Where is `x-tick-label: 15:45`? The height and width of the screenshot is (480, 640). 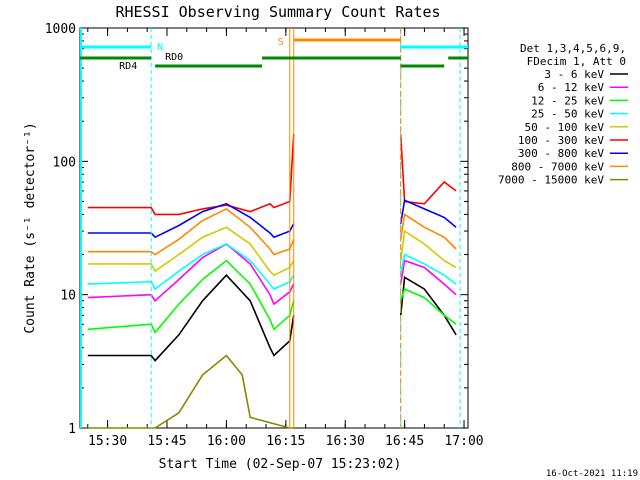
x-tick-label: 15:45 is located at coordinates (166, 441).